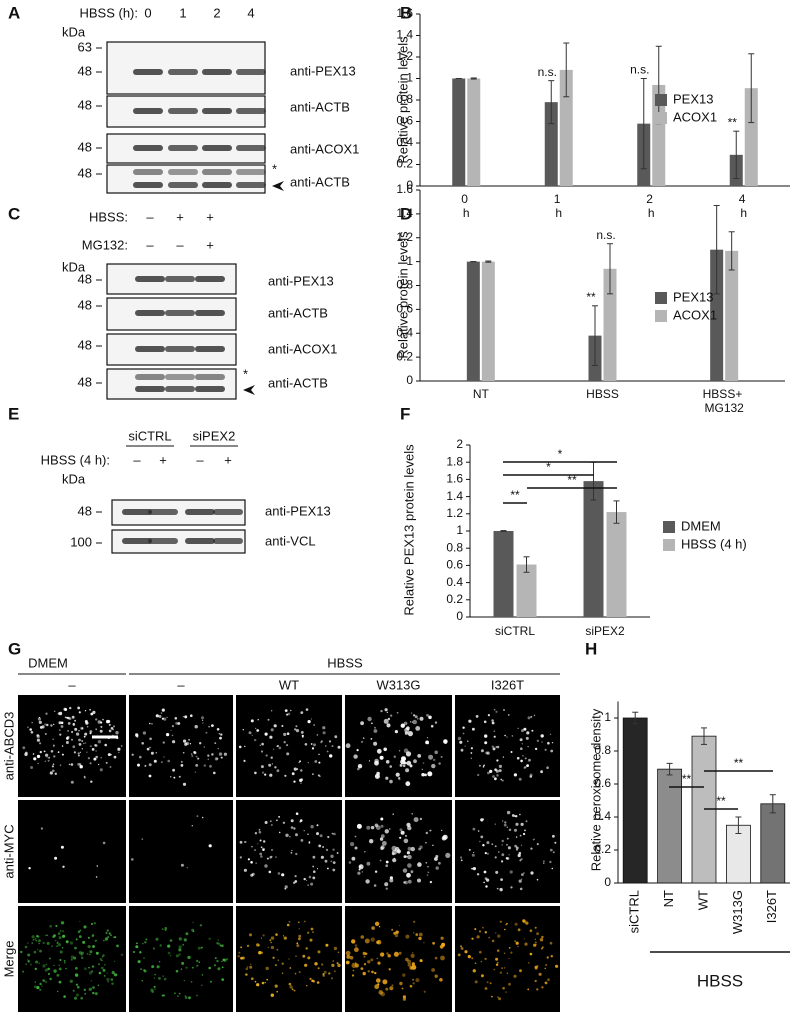 Image resolution: width=800 pixels, height=1021 pixels. What do you see at coordinates (324, 148) in the screenshot?
I see `antibody-label: anti-ACOX1` at bounding box center [324, 148].